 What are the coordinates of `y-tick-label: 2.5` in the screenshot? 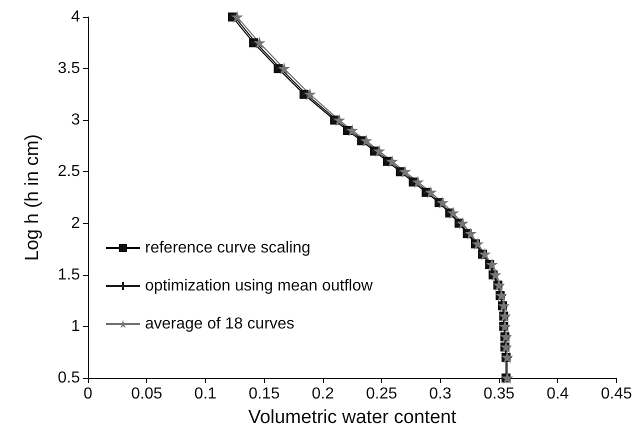 It's located at (69, 171).